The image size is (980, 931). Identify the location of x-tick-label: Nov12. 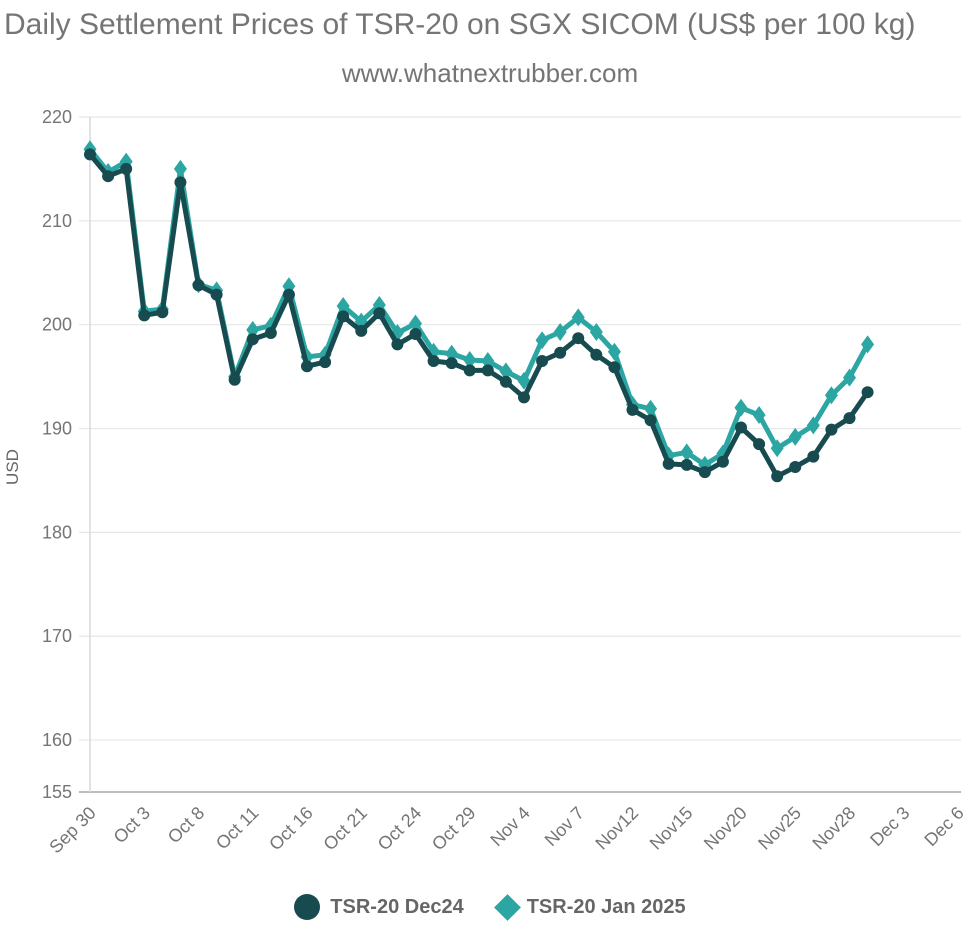
(616, 828).